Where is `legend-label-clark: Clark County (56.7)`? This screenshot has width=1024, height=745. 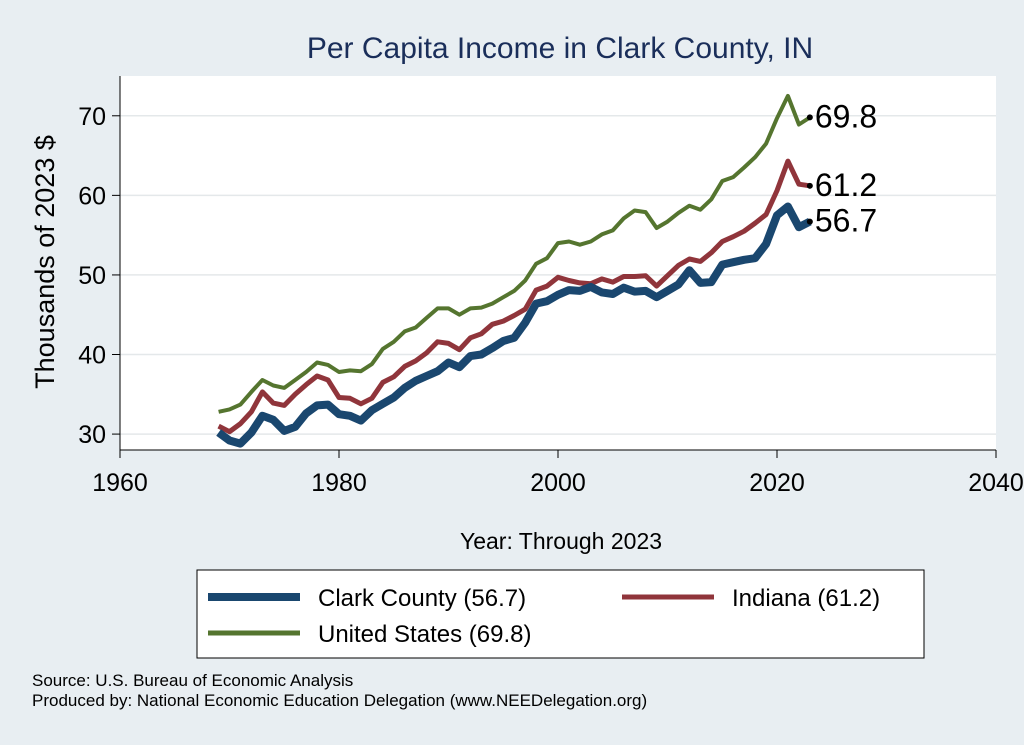 legend-label-clark: Clark County (56.7) is located at coordinates (422, 598).